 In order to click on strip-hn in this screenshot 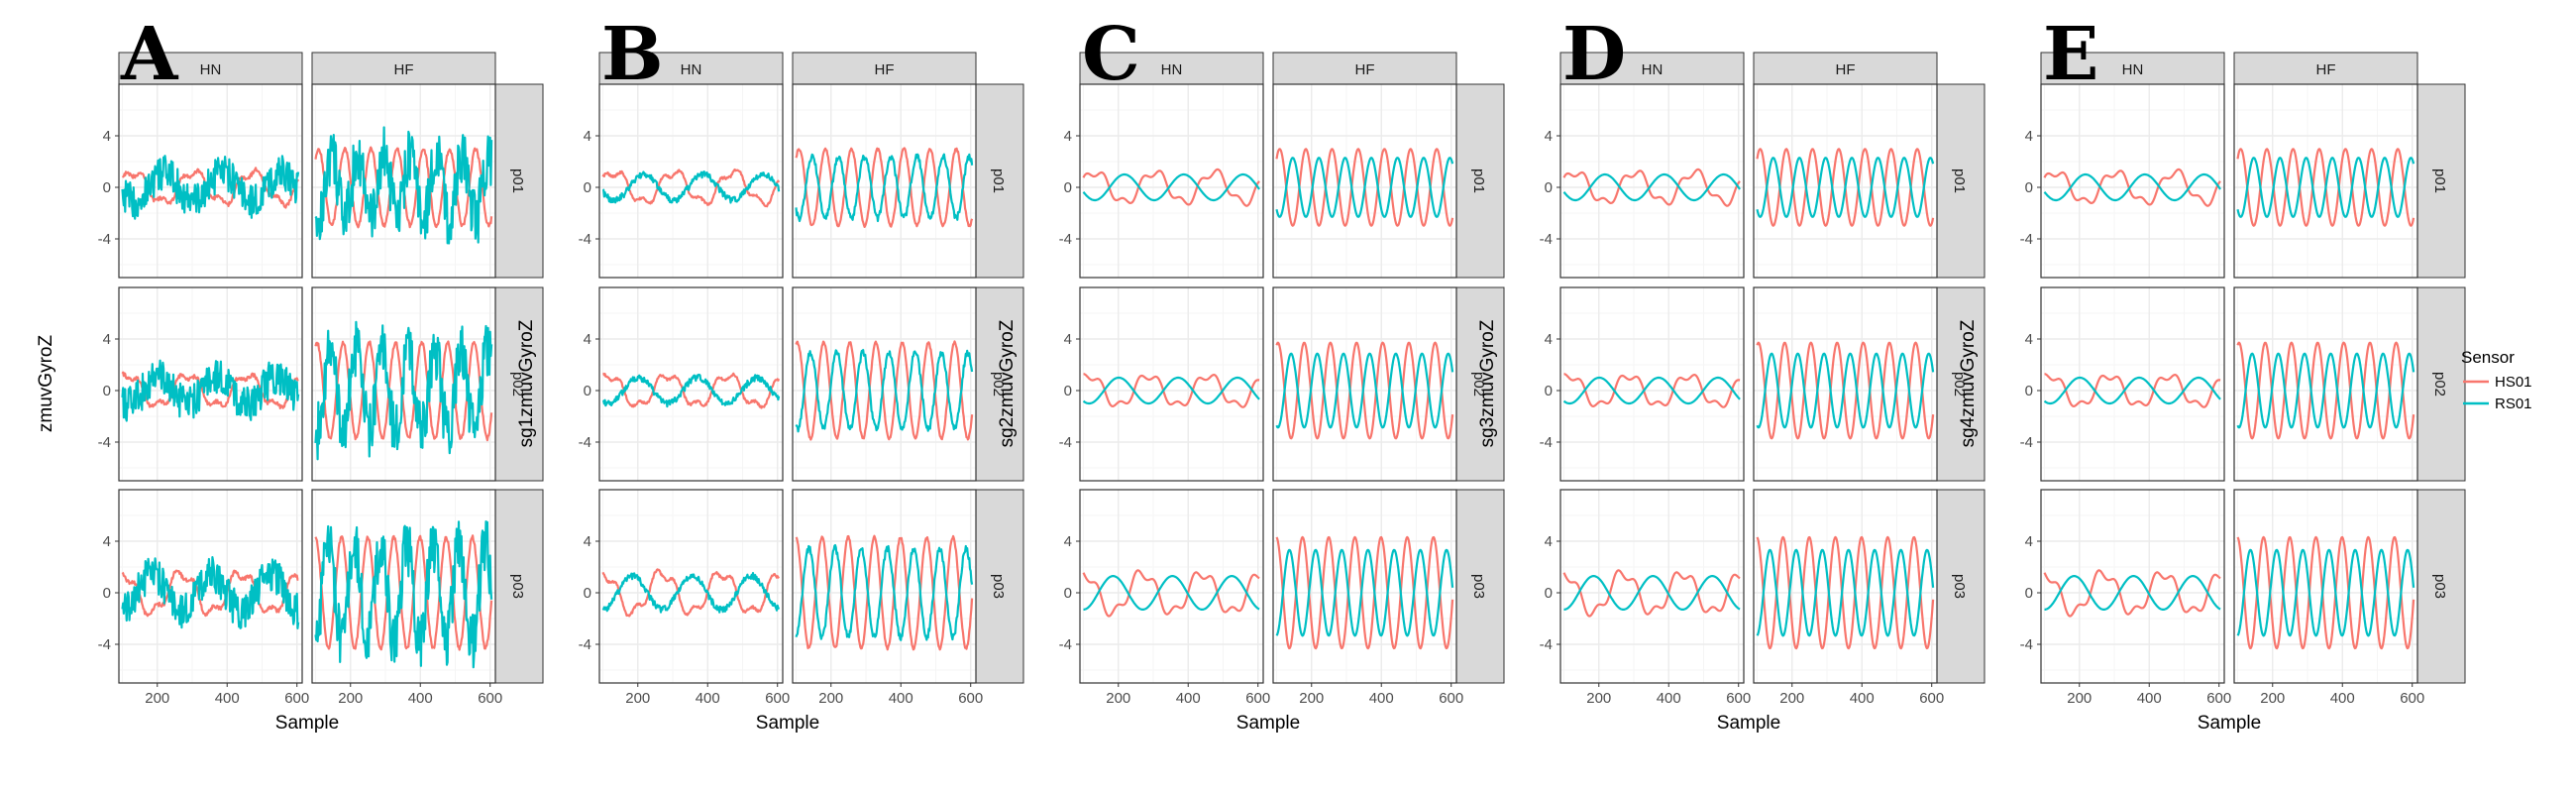, I will do `click(2133, 68)`.